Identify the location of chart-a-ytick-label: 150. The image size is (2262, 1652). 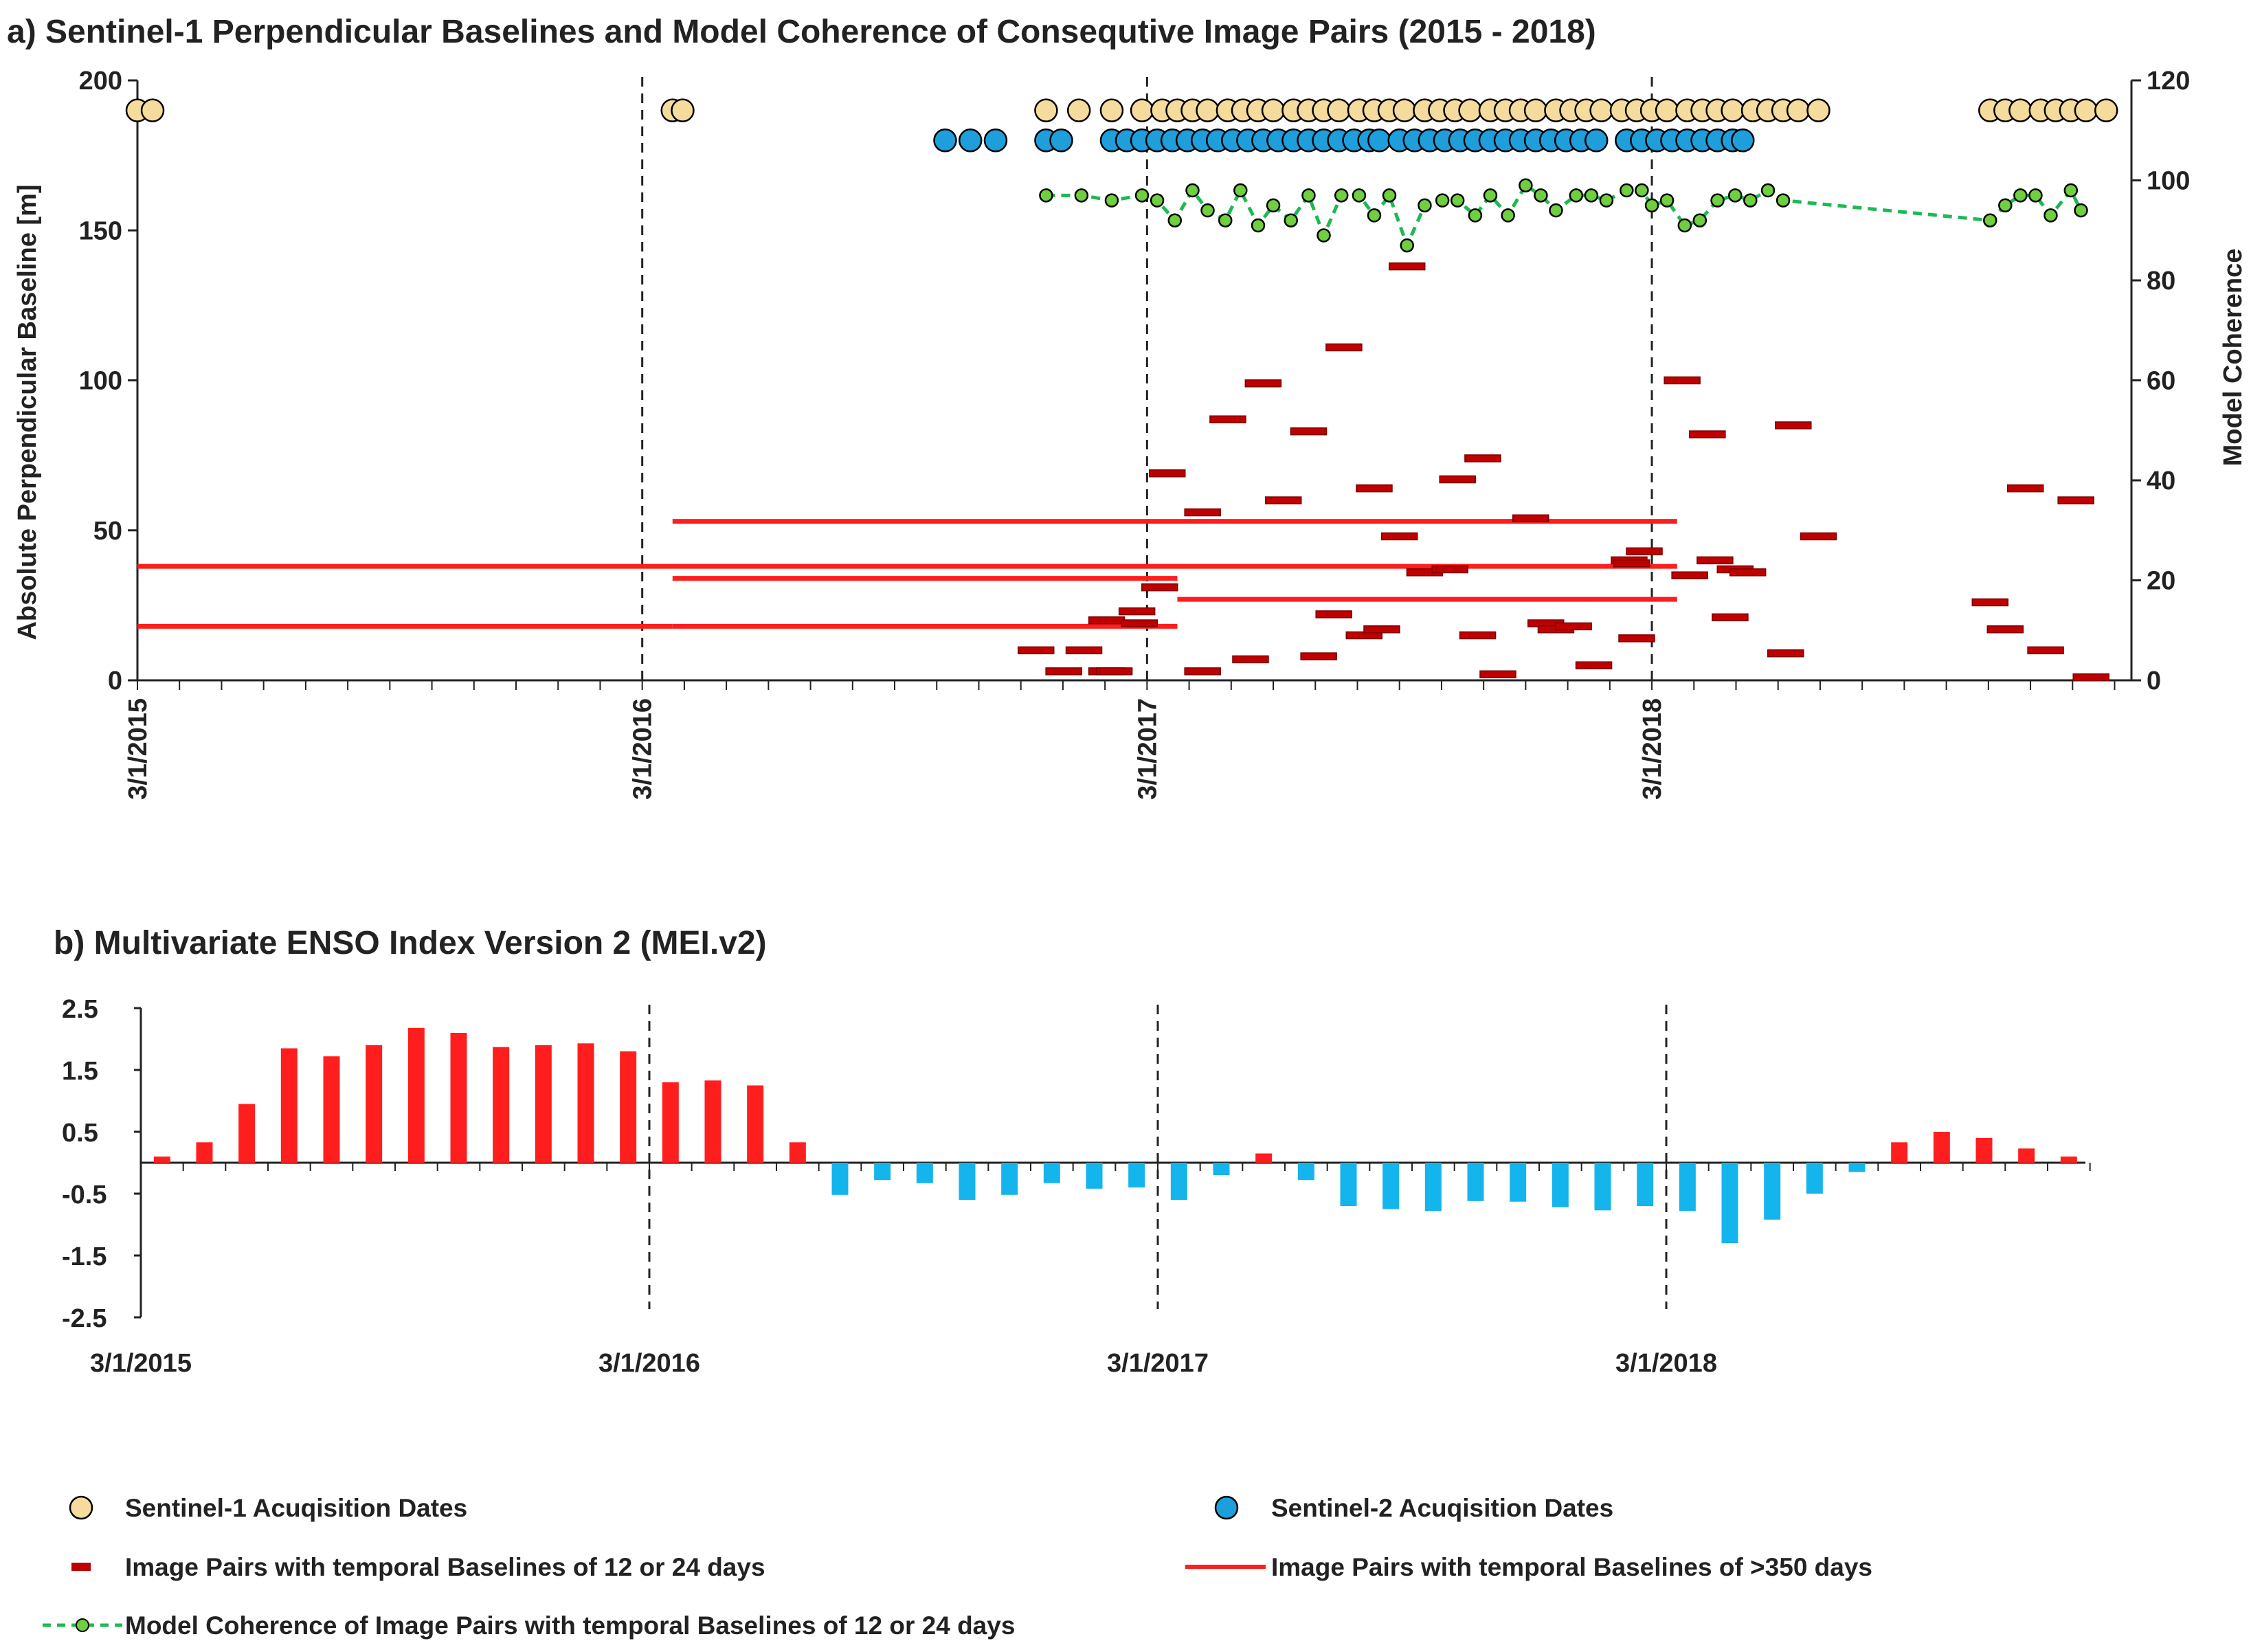
(101, 230).